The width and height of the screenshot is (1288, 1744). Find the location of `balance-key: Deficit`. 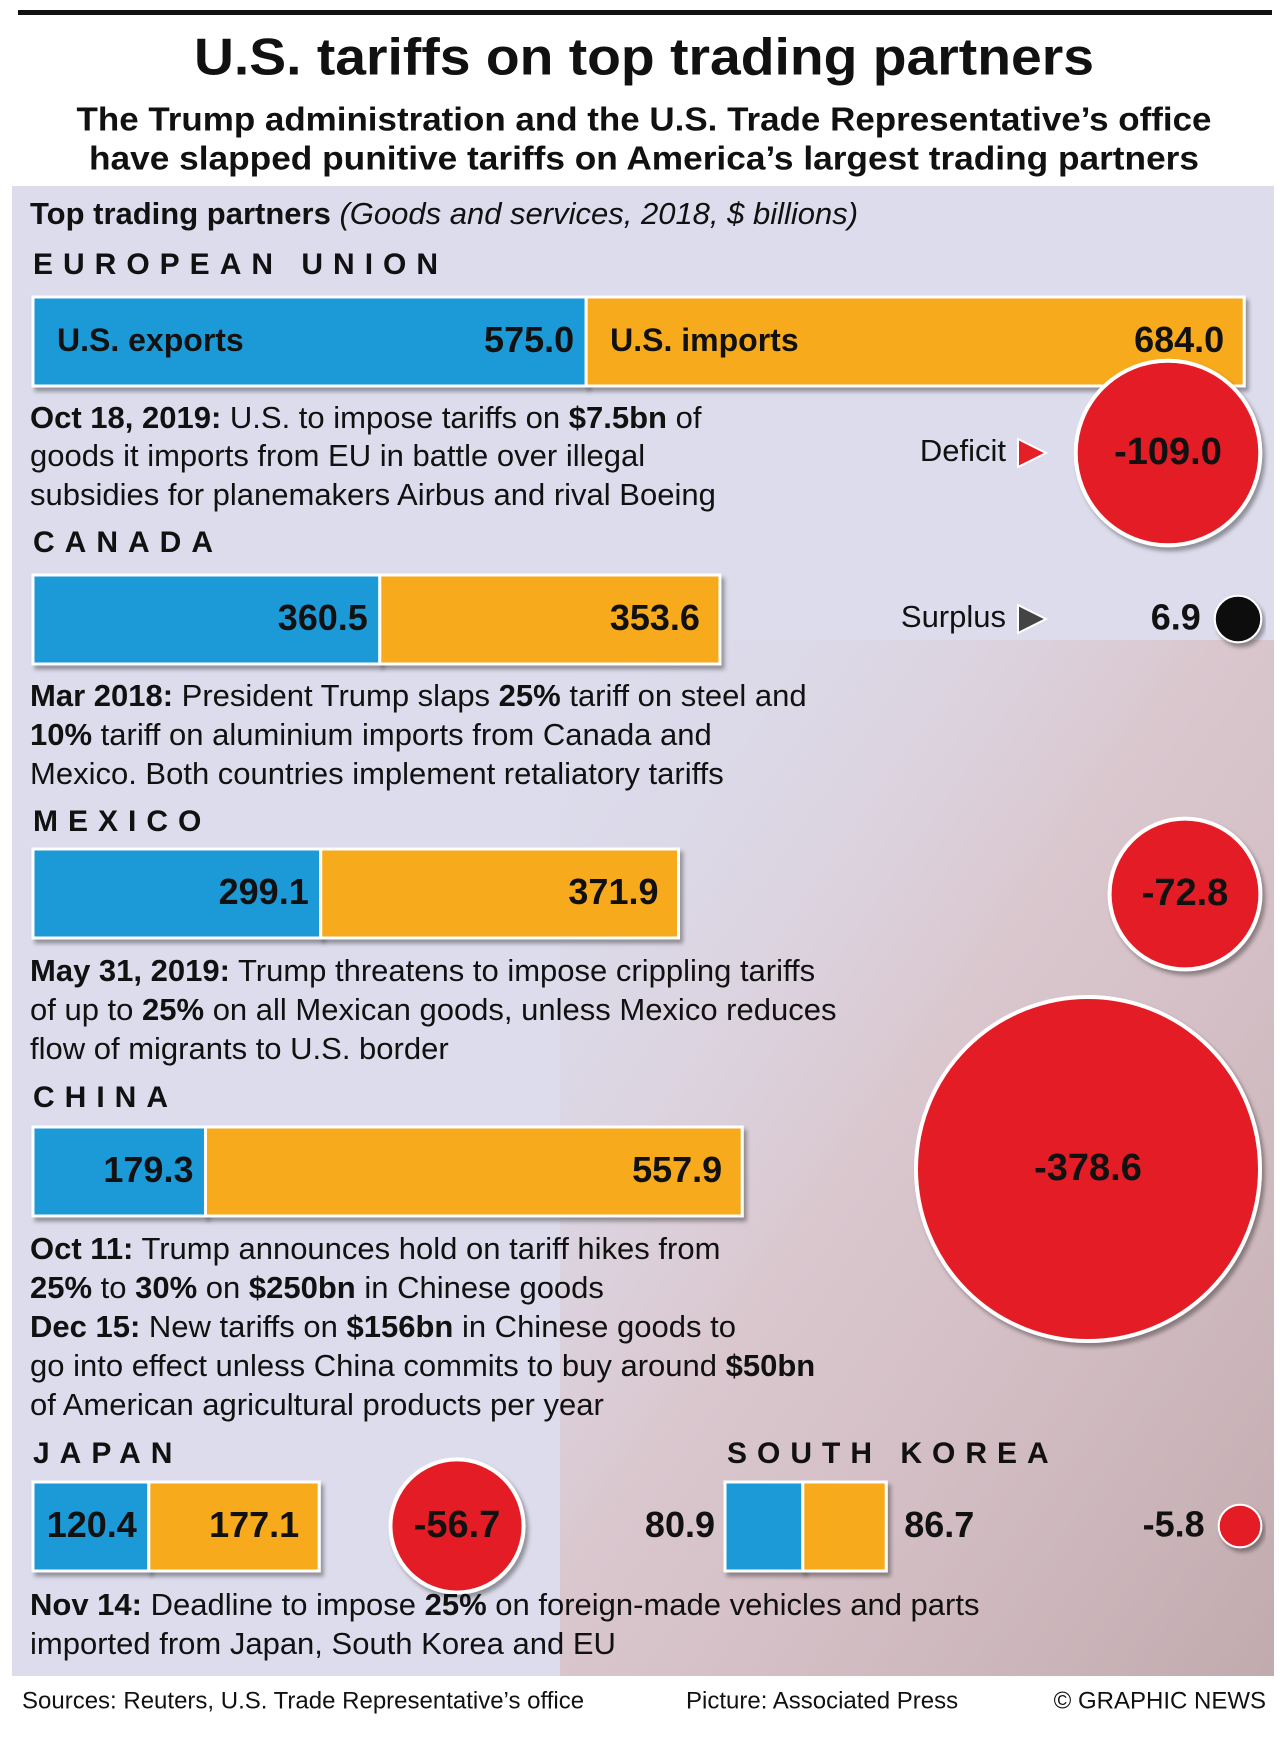

balance-key: Deficit is located at coordinates (963, 450).